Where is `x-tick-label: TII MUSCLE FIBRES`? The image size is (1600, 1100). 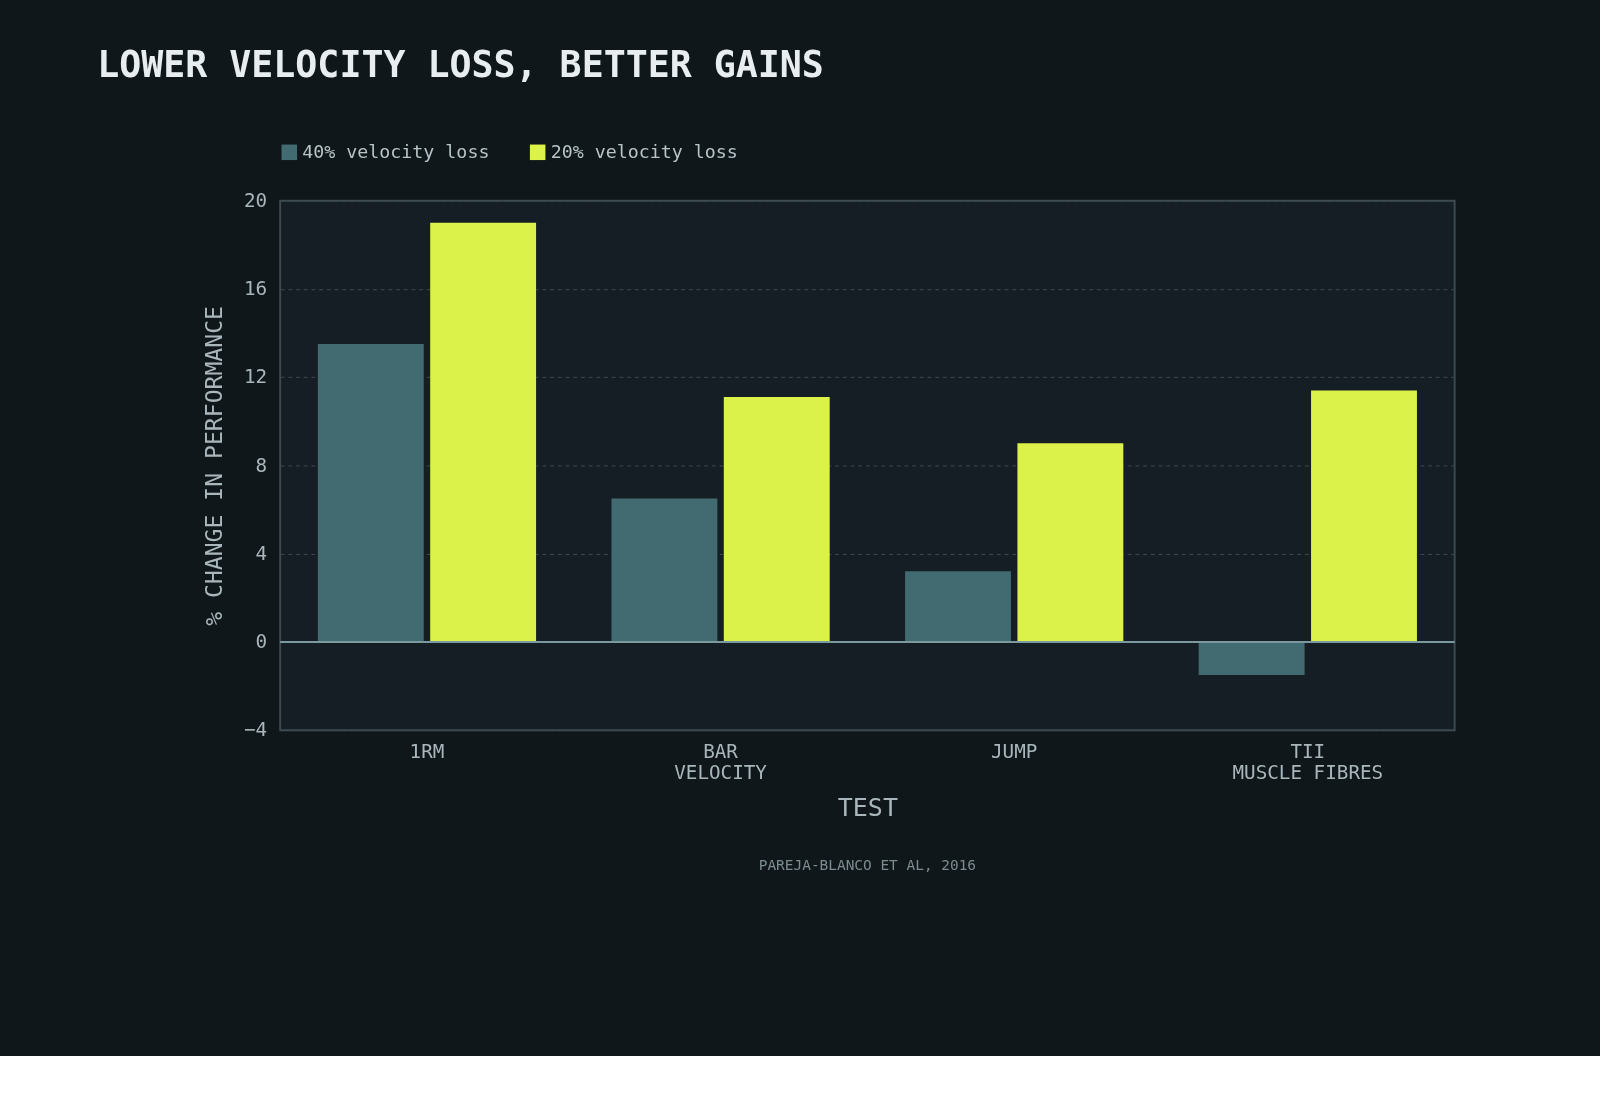
x-tick-label: TII MUSCLE FIBRES is located at coordinates (1308, 761).